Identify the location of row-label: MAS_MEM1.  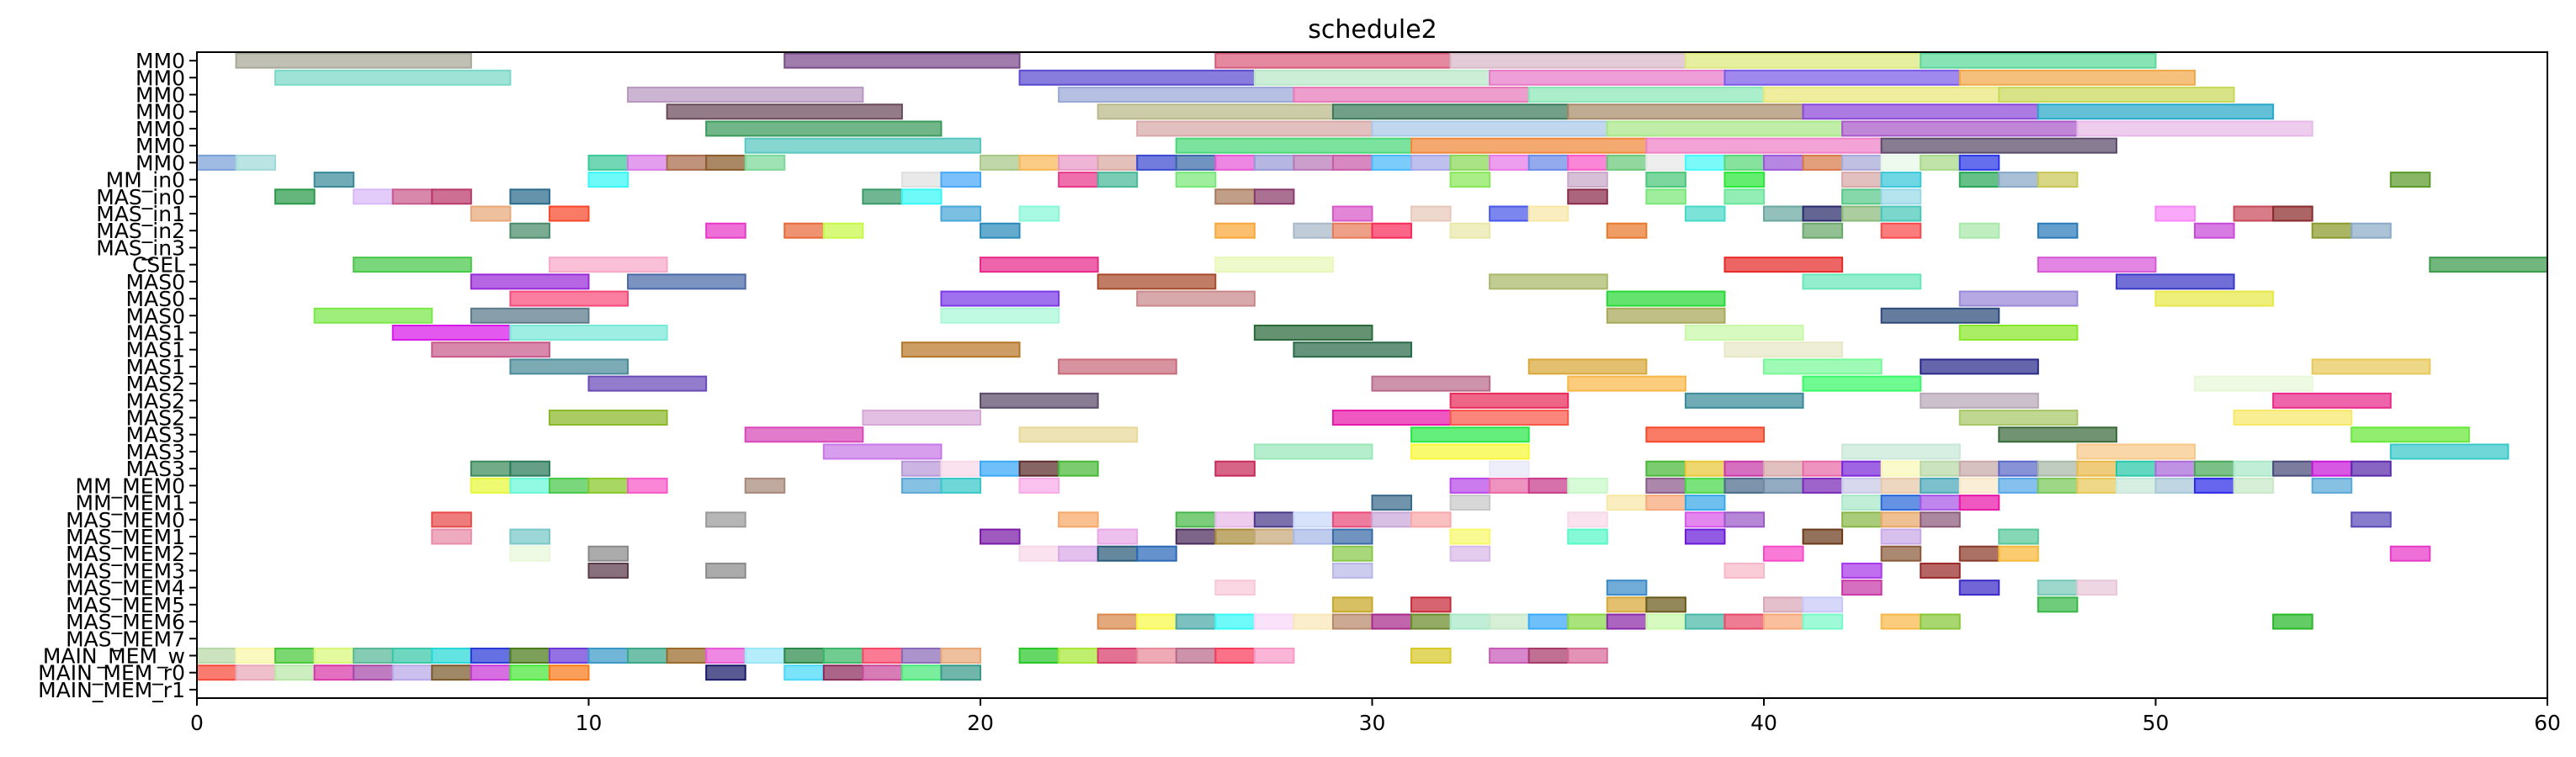
(125, 537).